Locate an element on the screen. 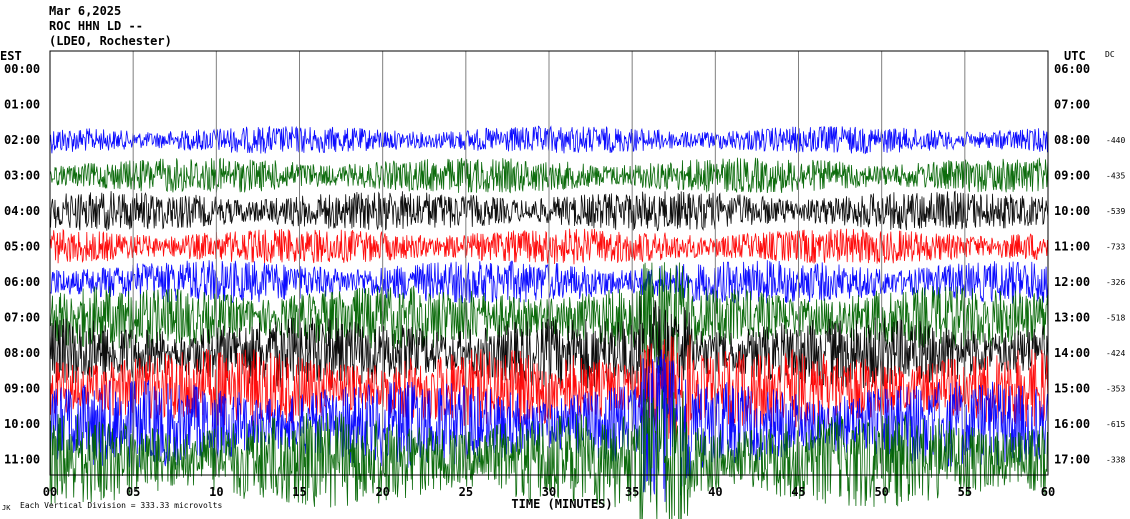  footer-mark: JK is located at coordinates (6, 508).